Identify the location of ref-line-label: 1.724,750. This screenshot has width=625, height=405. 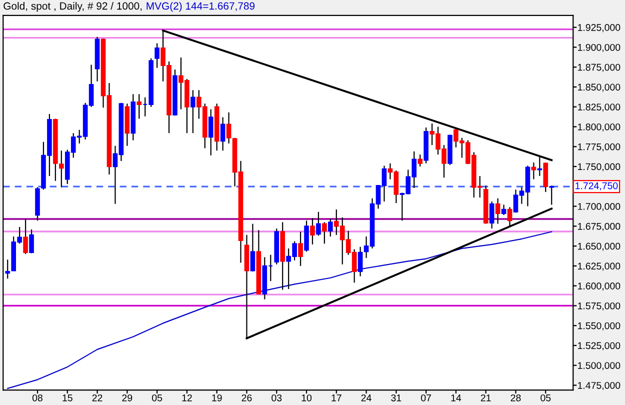
(597, 186).